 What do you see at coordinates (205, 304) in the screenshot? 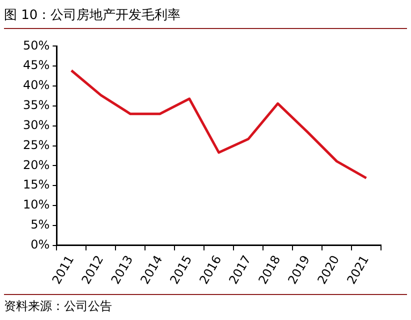
I see `text: 资料来源：公司公告` at bounding box center [205, 304].